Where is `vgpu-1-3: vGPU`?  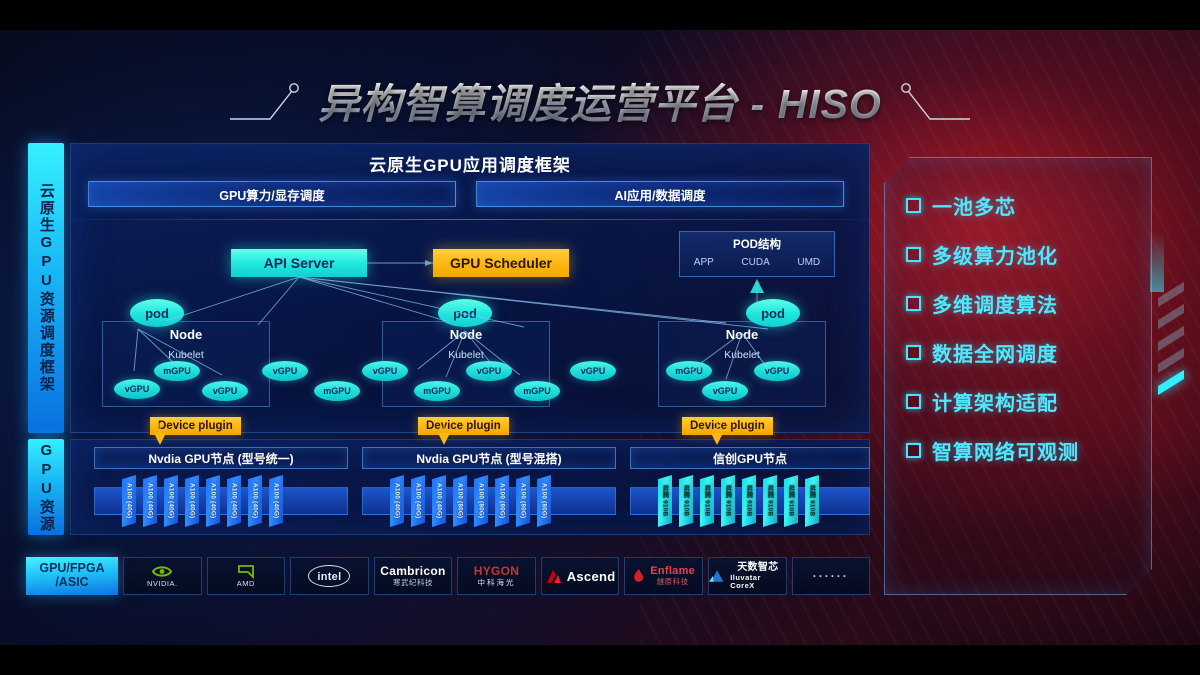 vgpu-1-3: vGPU is located at coordinates (225, 391).